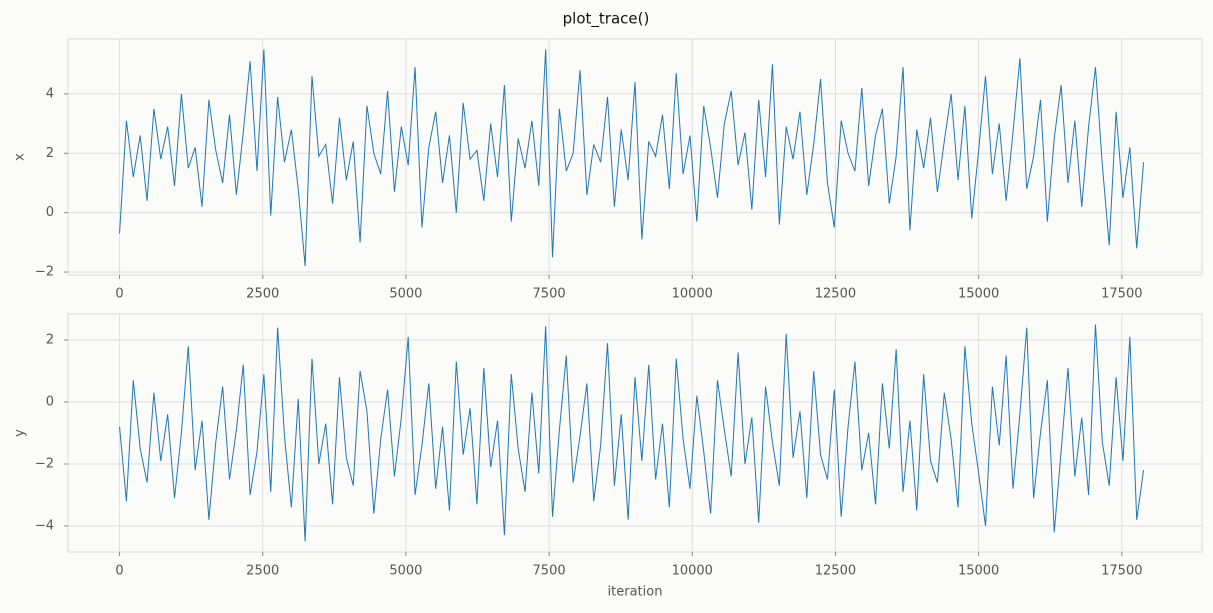  I want to click on y-tick-label: −4, so click(44, 525).